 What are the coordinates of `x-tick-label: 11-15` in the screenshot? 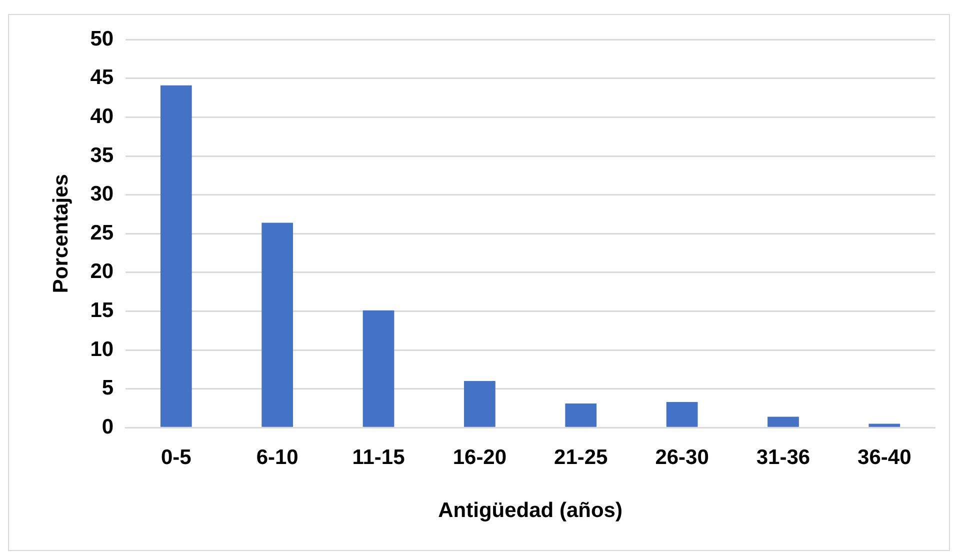 It's located at (379, 457).